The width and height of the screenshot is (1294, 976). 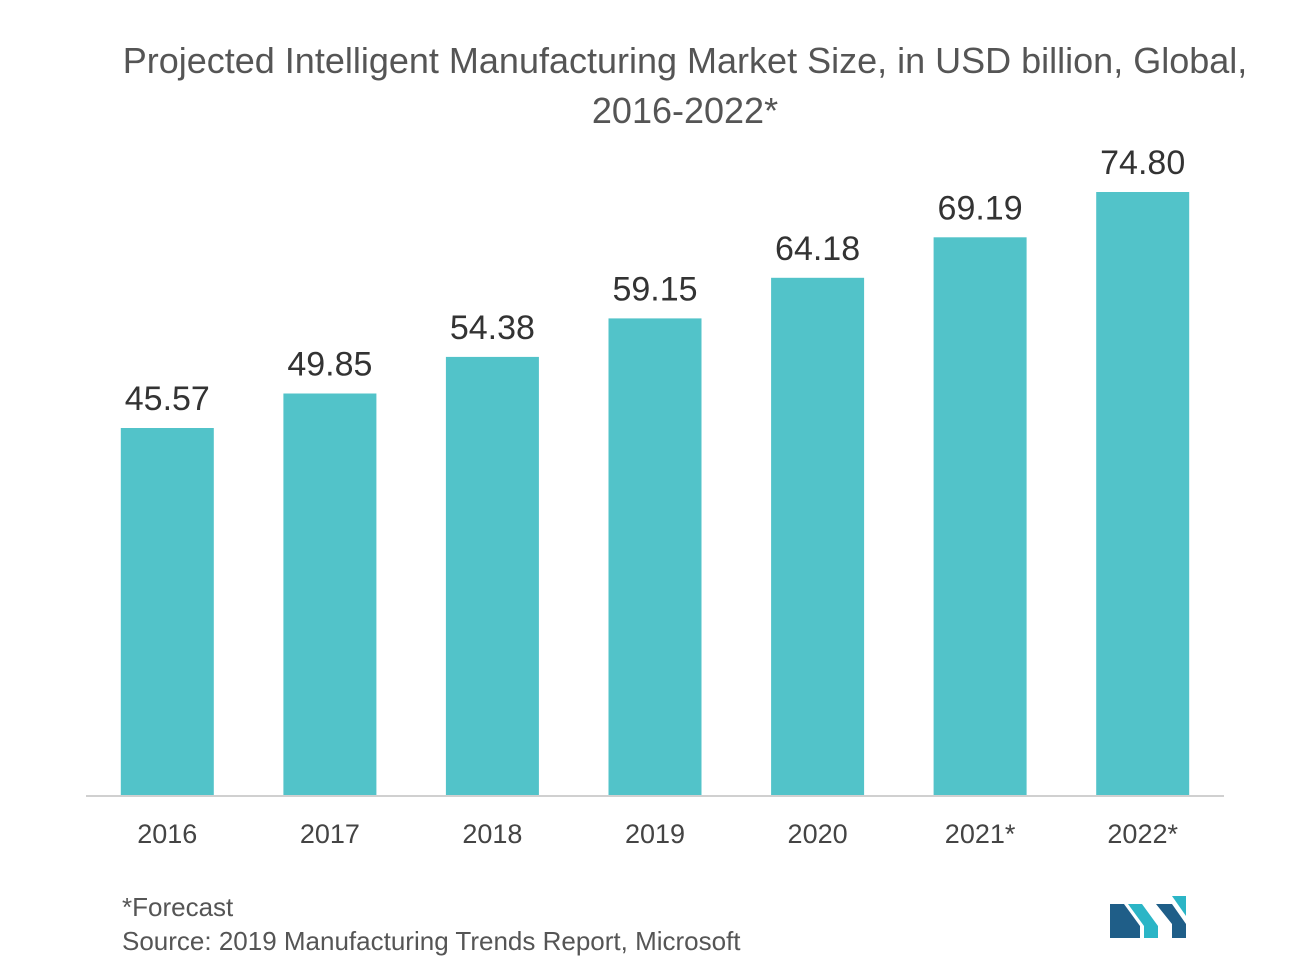 I want to click on tick-labels-group: 2016 2017 2018 2019 2020 2021* 2022*, so click(x=657, y=834).